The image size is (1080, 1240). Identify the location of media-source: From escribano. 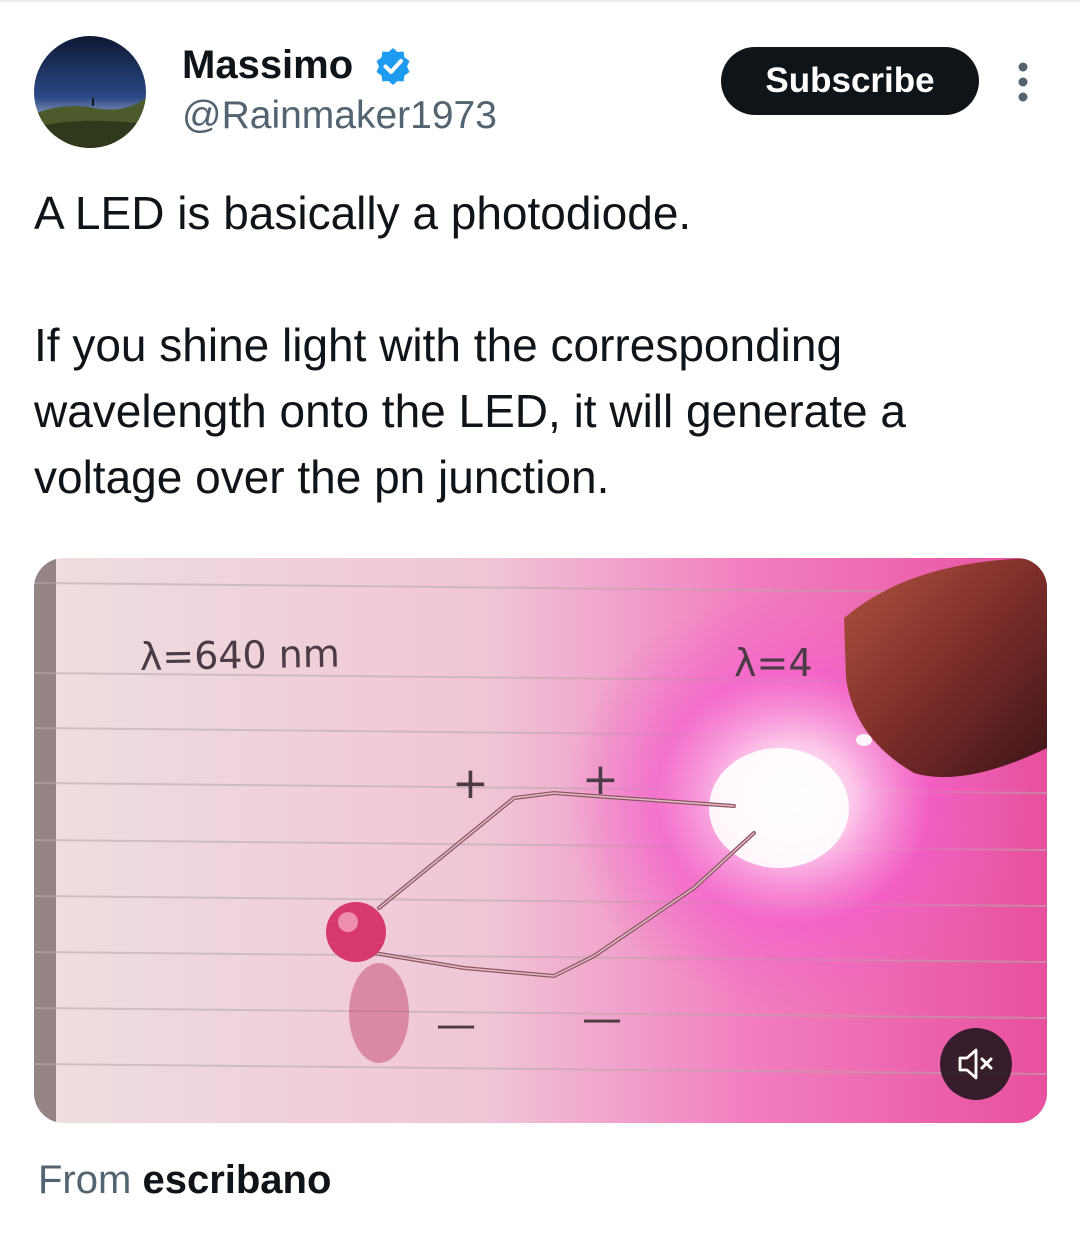
(184, 1180).